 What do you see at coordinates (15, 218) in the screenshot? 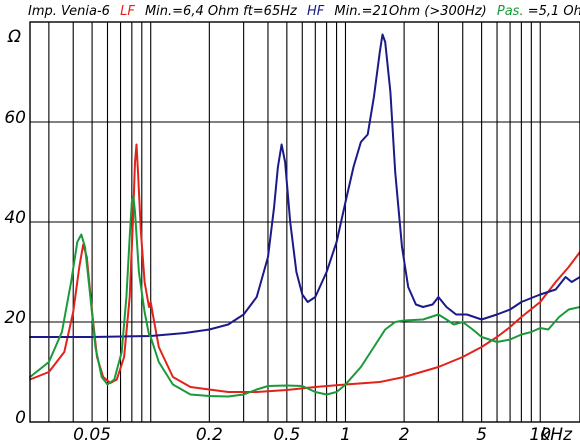
I see `y-tick-label: 40` at bounding box center [15, 218].